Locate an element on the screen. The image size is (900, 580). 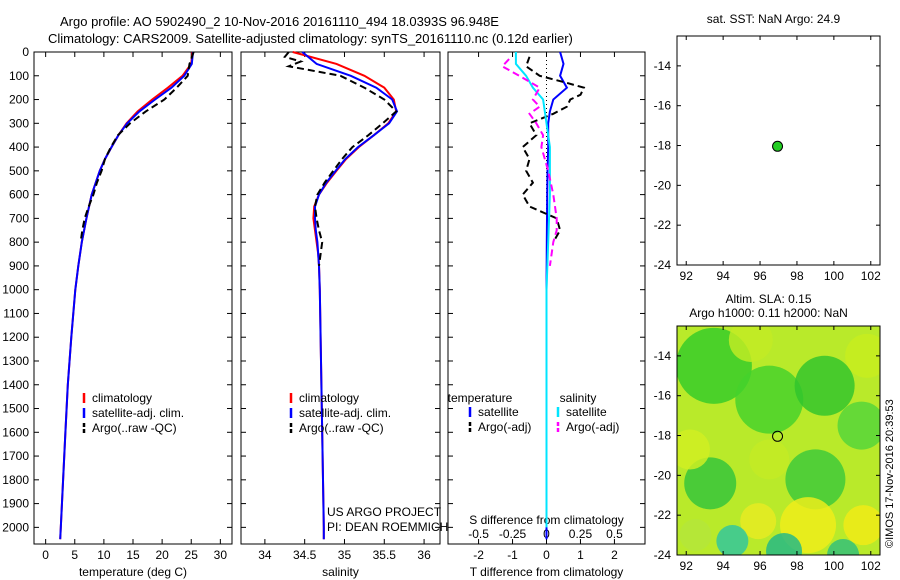
map-sst-xtick-label: 102 is located at coordinates (871, 276).